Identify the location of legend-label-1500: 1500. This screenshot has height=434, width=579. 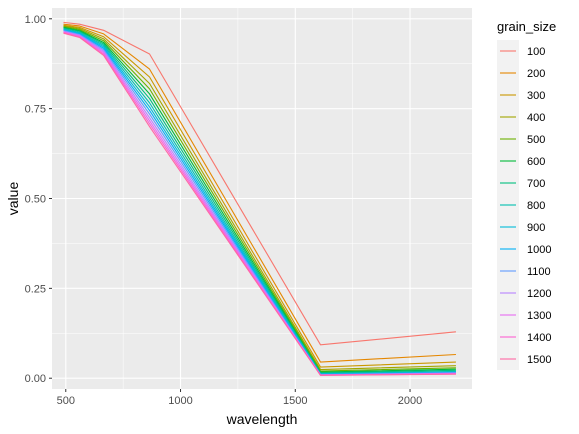
(539, 360).